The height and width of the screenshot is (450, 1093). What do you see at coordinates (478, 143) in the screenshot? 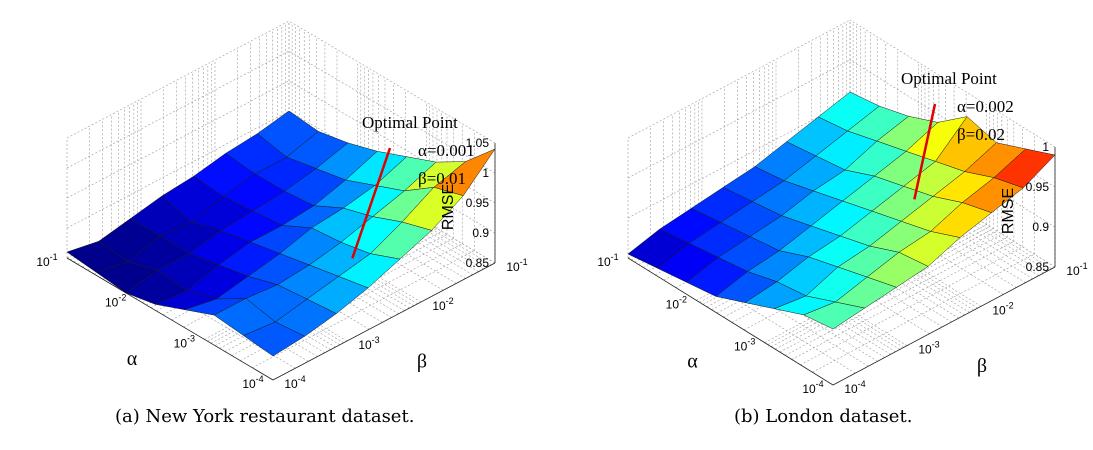
I see `z-tick-label: 1.05` at bounding box center [478, 143].